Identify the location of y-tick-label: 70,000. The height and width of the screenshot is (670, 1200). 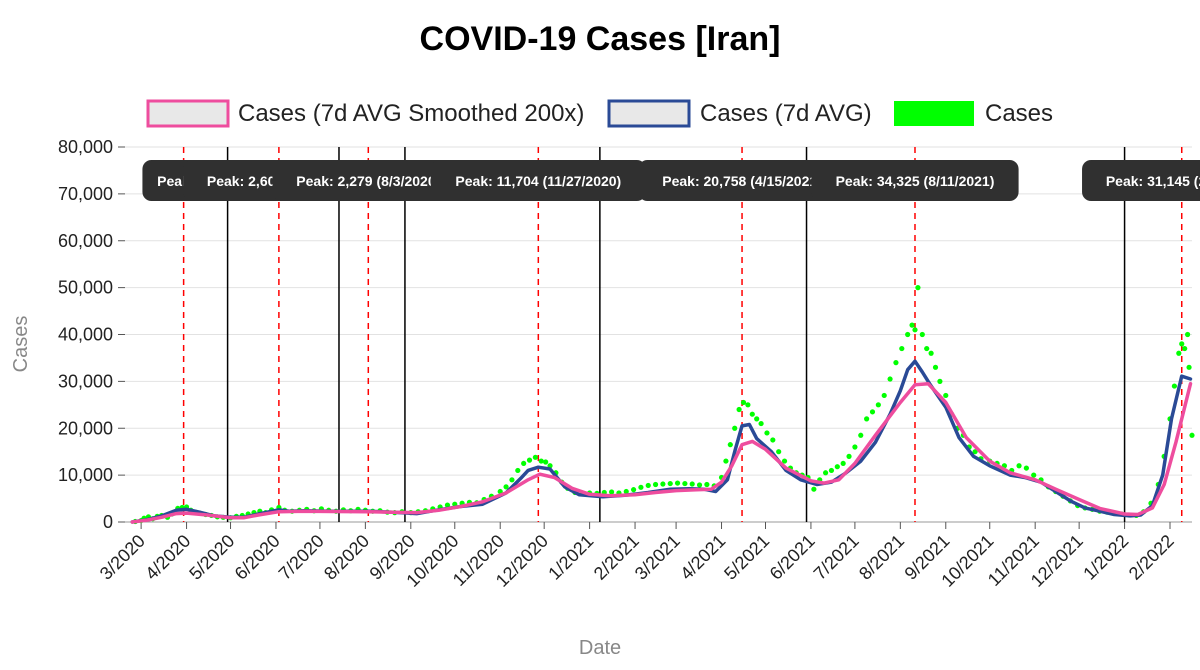
(85, 194).